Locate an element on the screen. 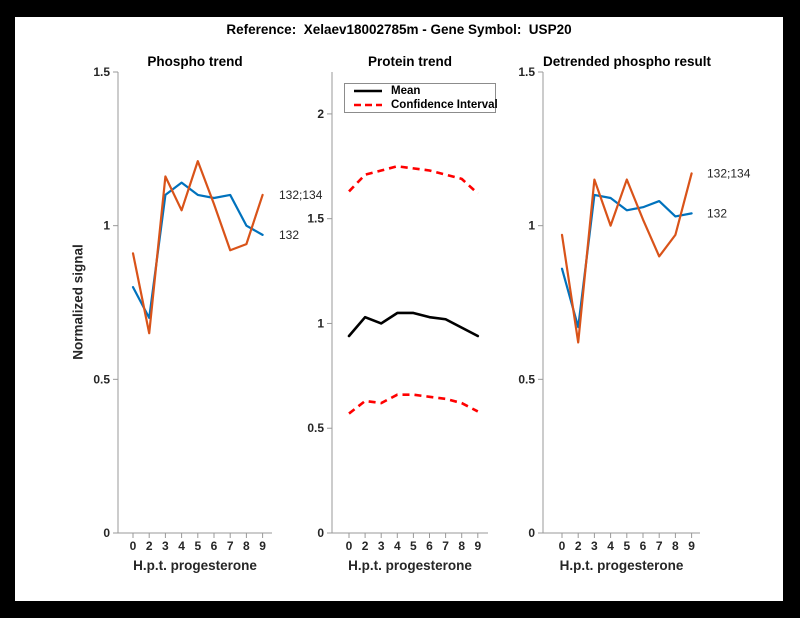 This screenshot has height=618, width=800. legend: Mean Confidence Interval is located at coordinates (421, 98).